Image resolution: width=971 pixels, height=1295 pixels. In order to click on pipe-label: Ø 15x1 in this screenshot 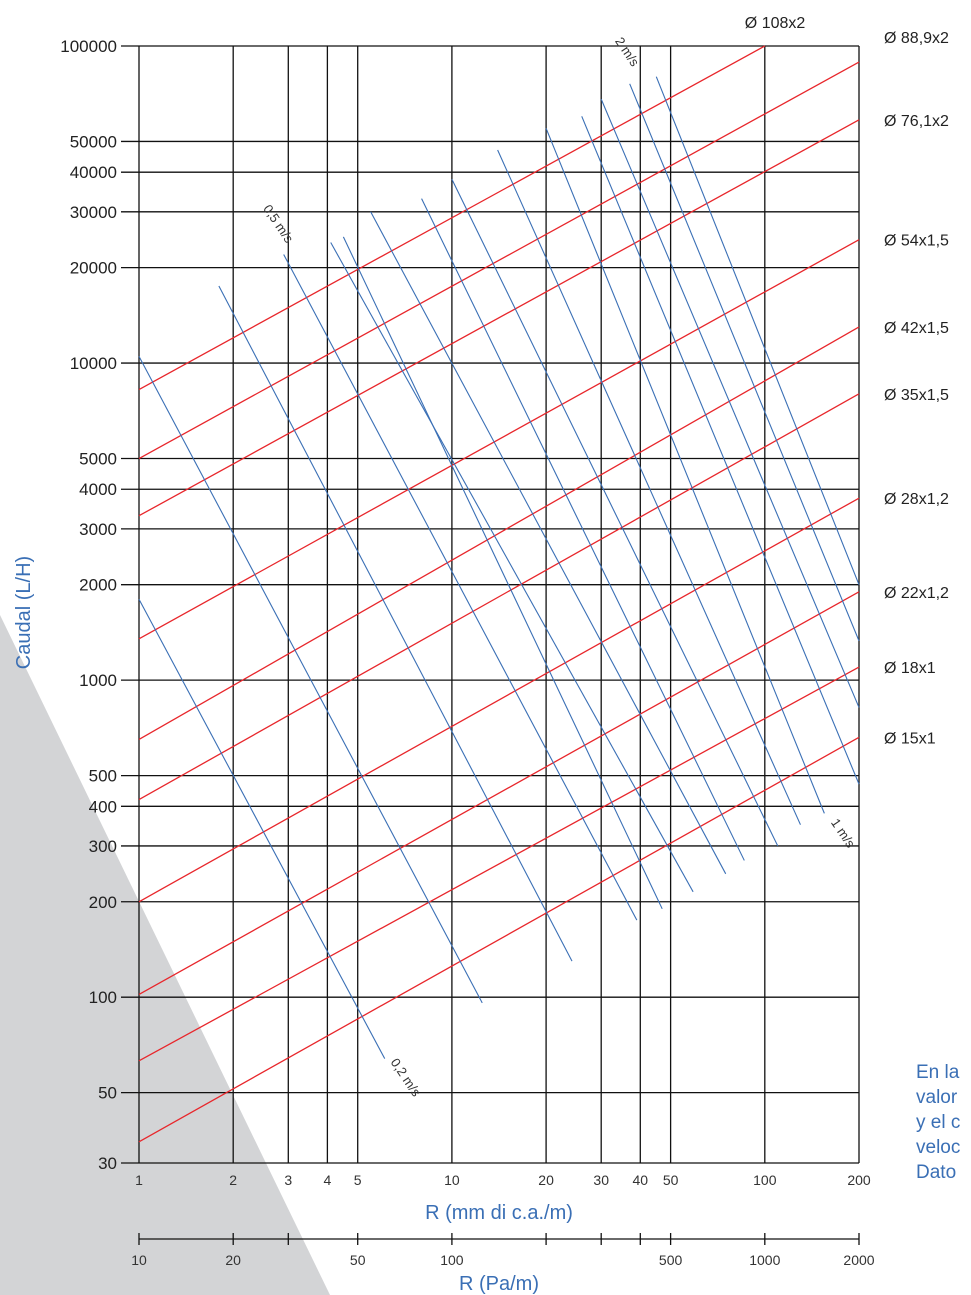, I will do `click(910, 738)`.